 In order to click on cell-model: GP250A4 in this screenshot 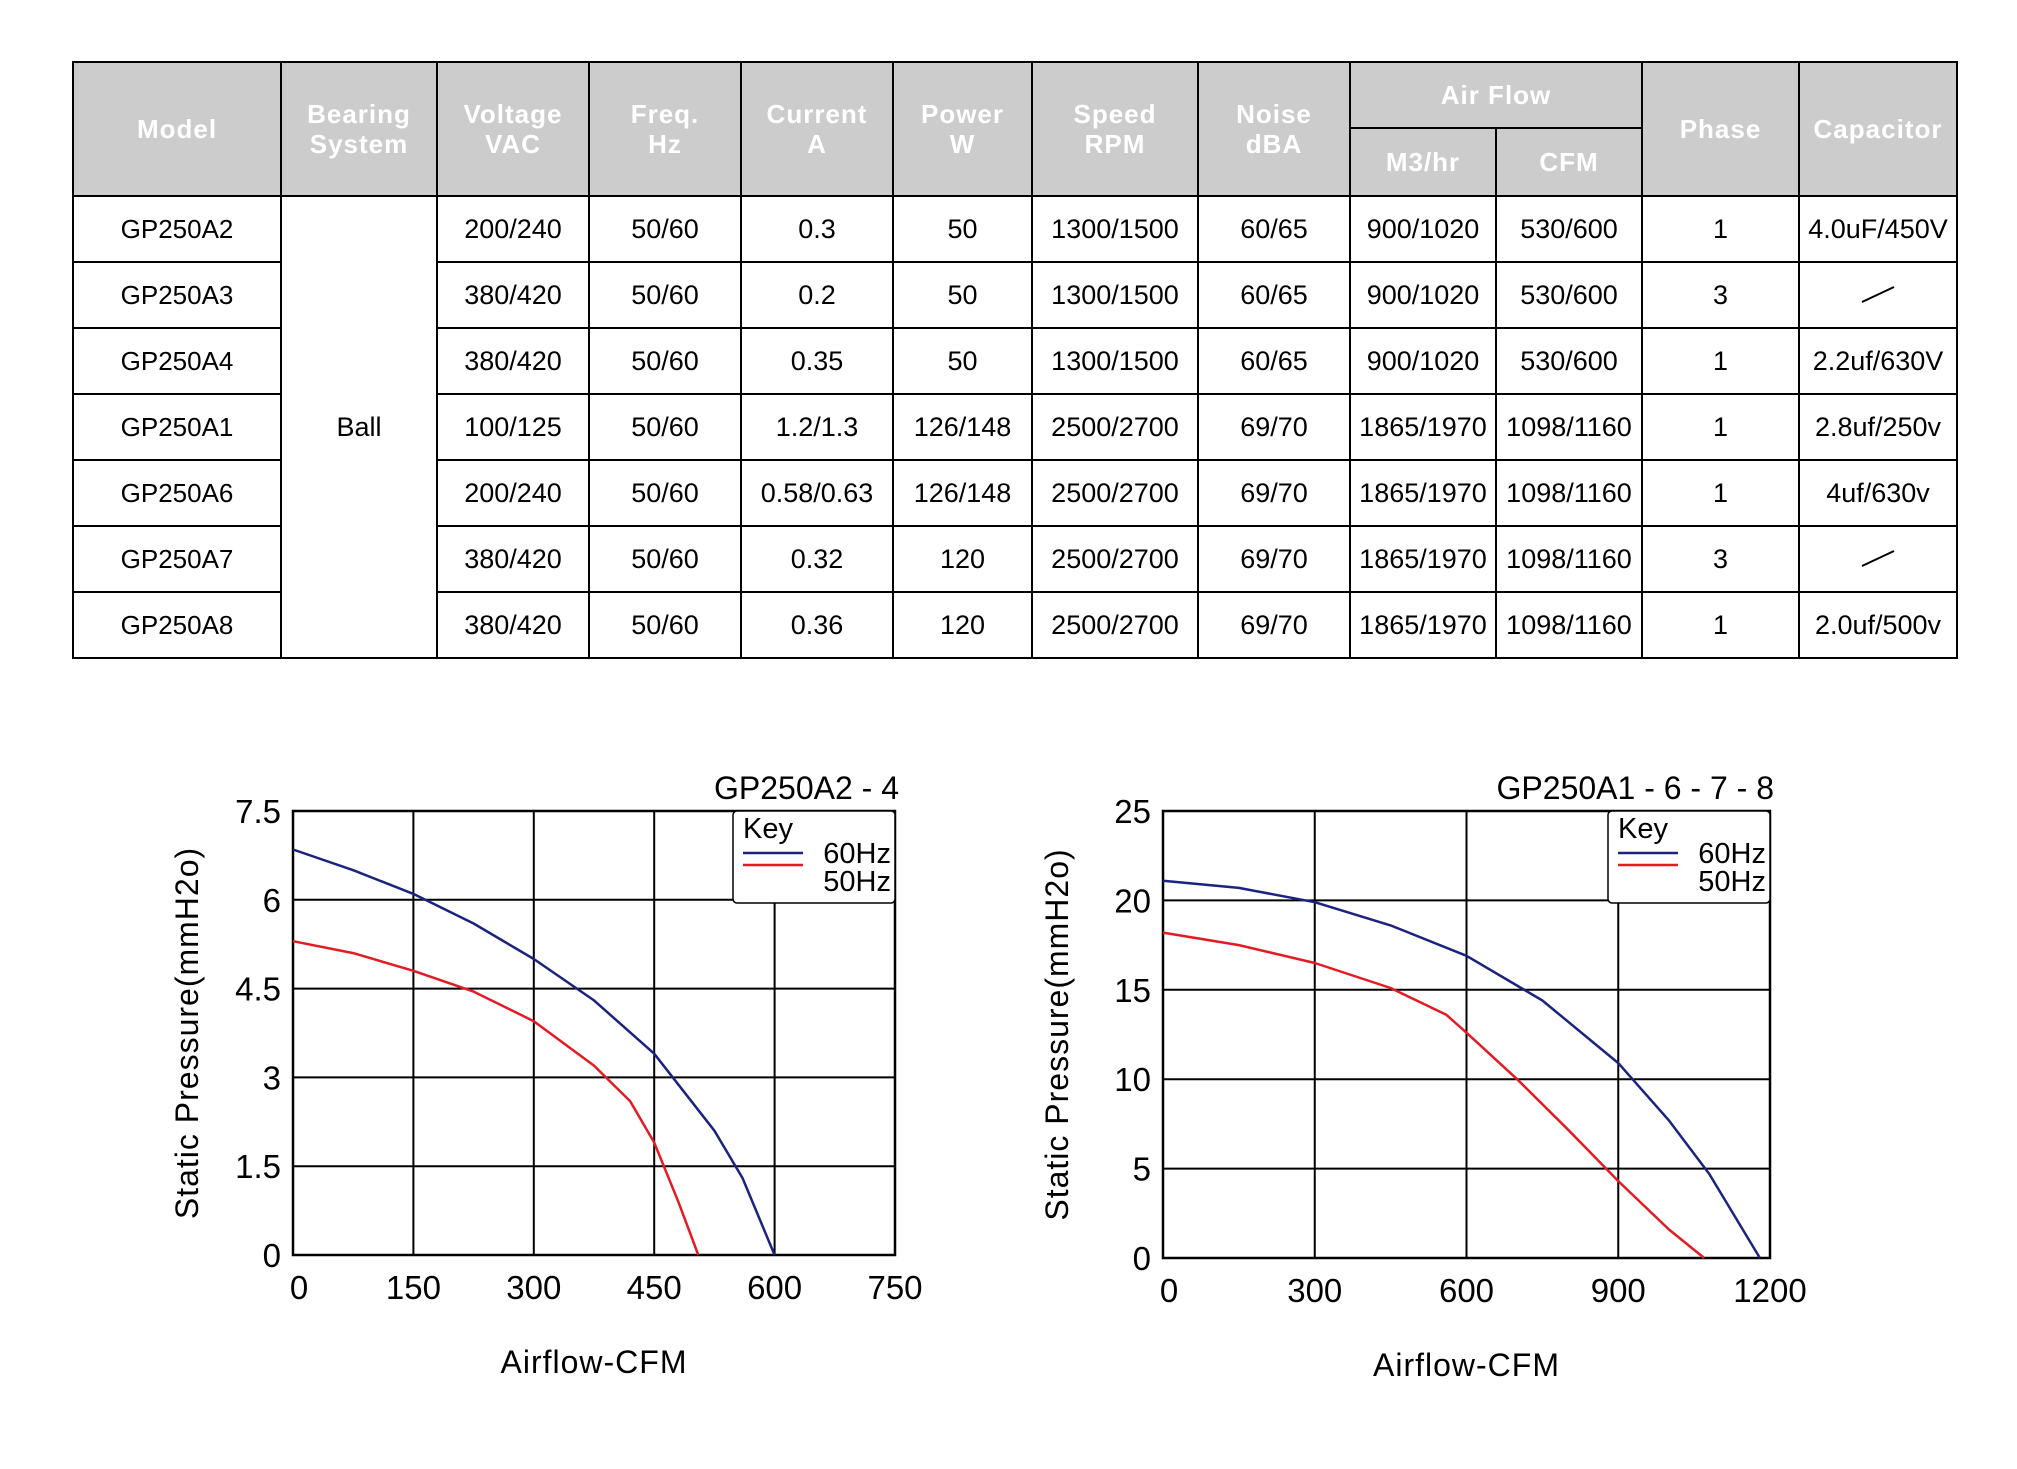, I will do `click(177, 361)`.